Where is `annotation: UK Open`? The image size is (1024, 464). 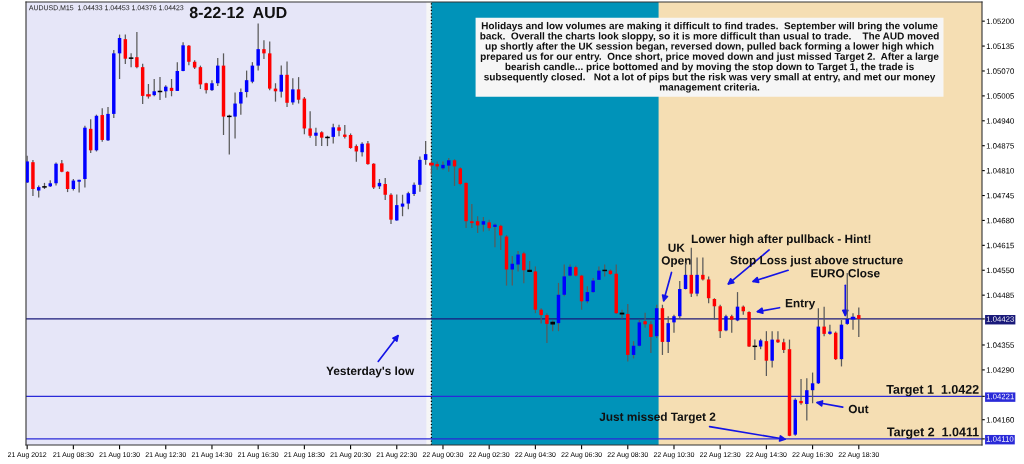 annotation: UK Open is located at coordinates (676, 255).